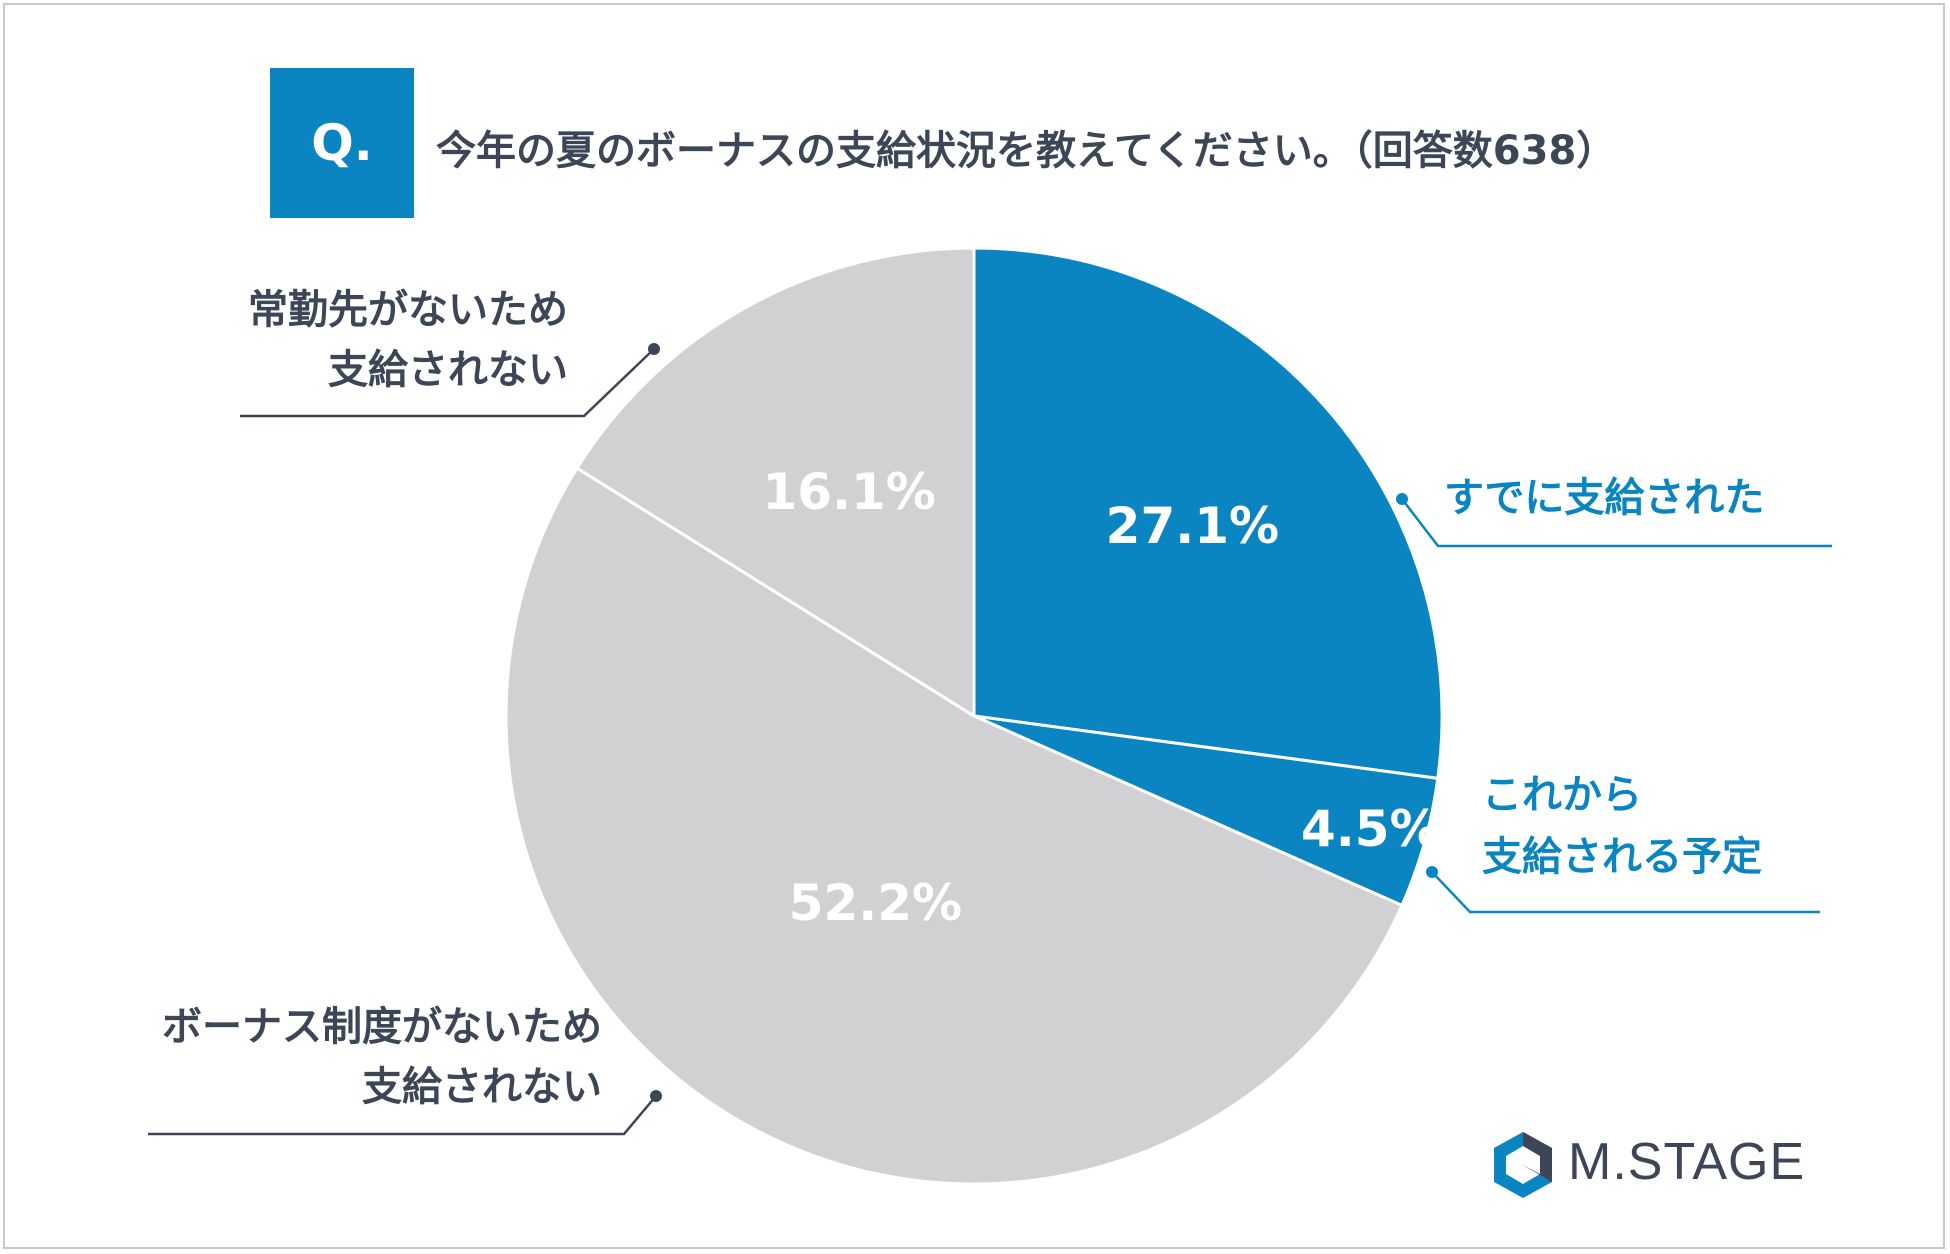 The height and width of the screenshot is (1254, 1950). Describe the element at coordinates (382, 1027) in the screenshot. I see `slice-category-label: ボーナス制度がないため` at that location.